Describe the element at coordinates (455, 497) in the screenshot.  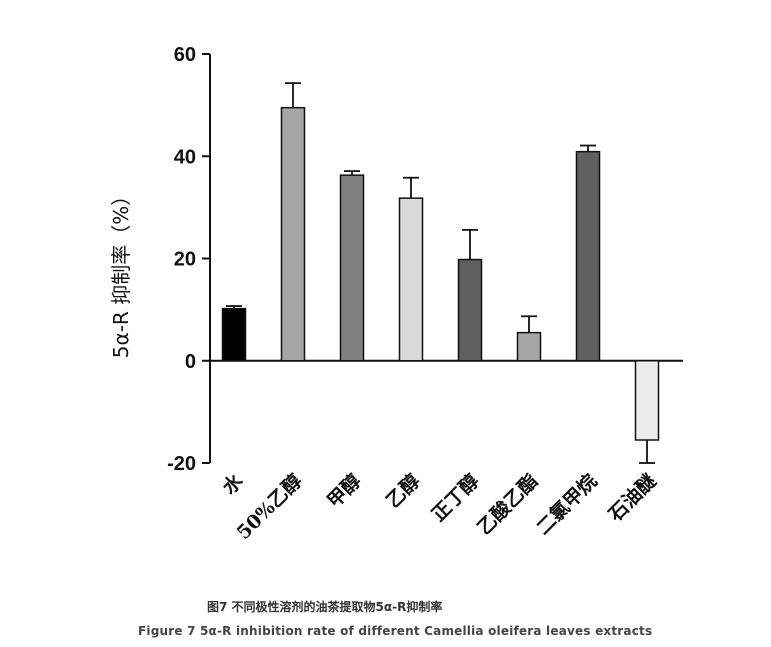
I see `x-tick-label-5: 正丁醇` at that location.